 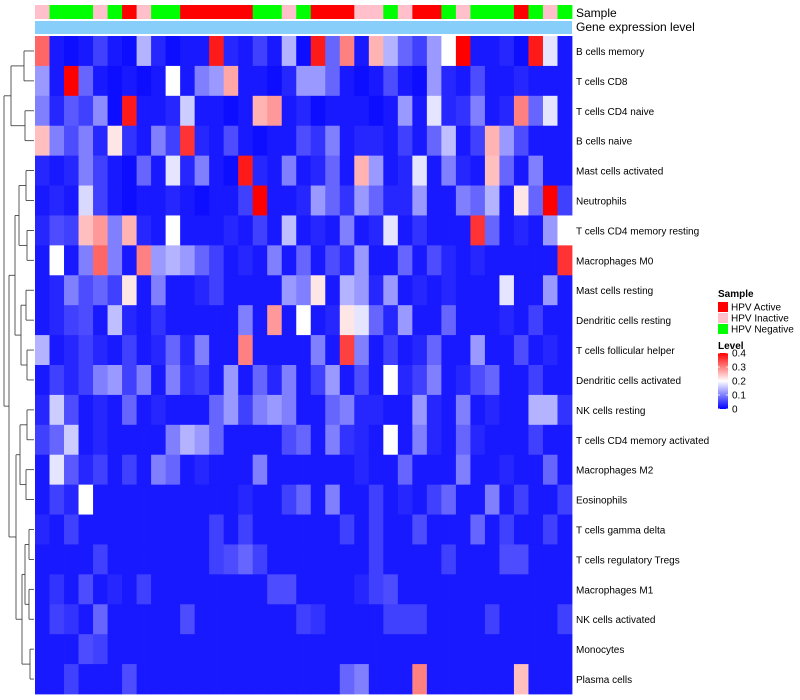 What do you see at coordinates (739, 368) in the screenshot?
I see `level-legend-tick-label: 0.3` at bounding box center [739, 368].